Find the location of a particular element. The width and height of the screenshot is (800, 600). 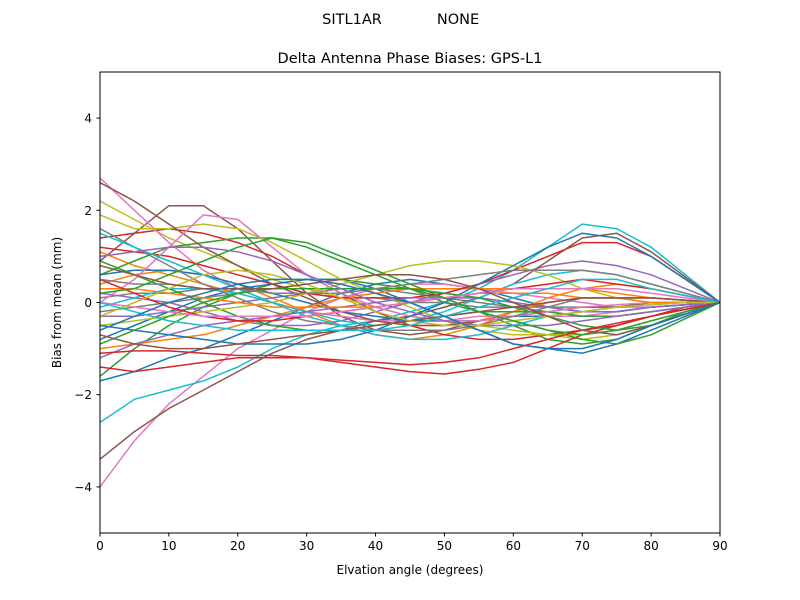

x-tick-label: 50 is located at coordinates (444, 546).